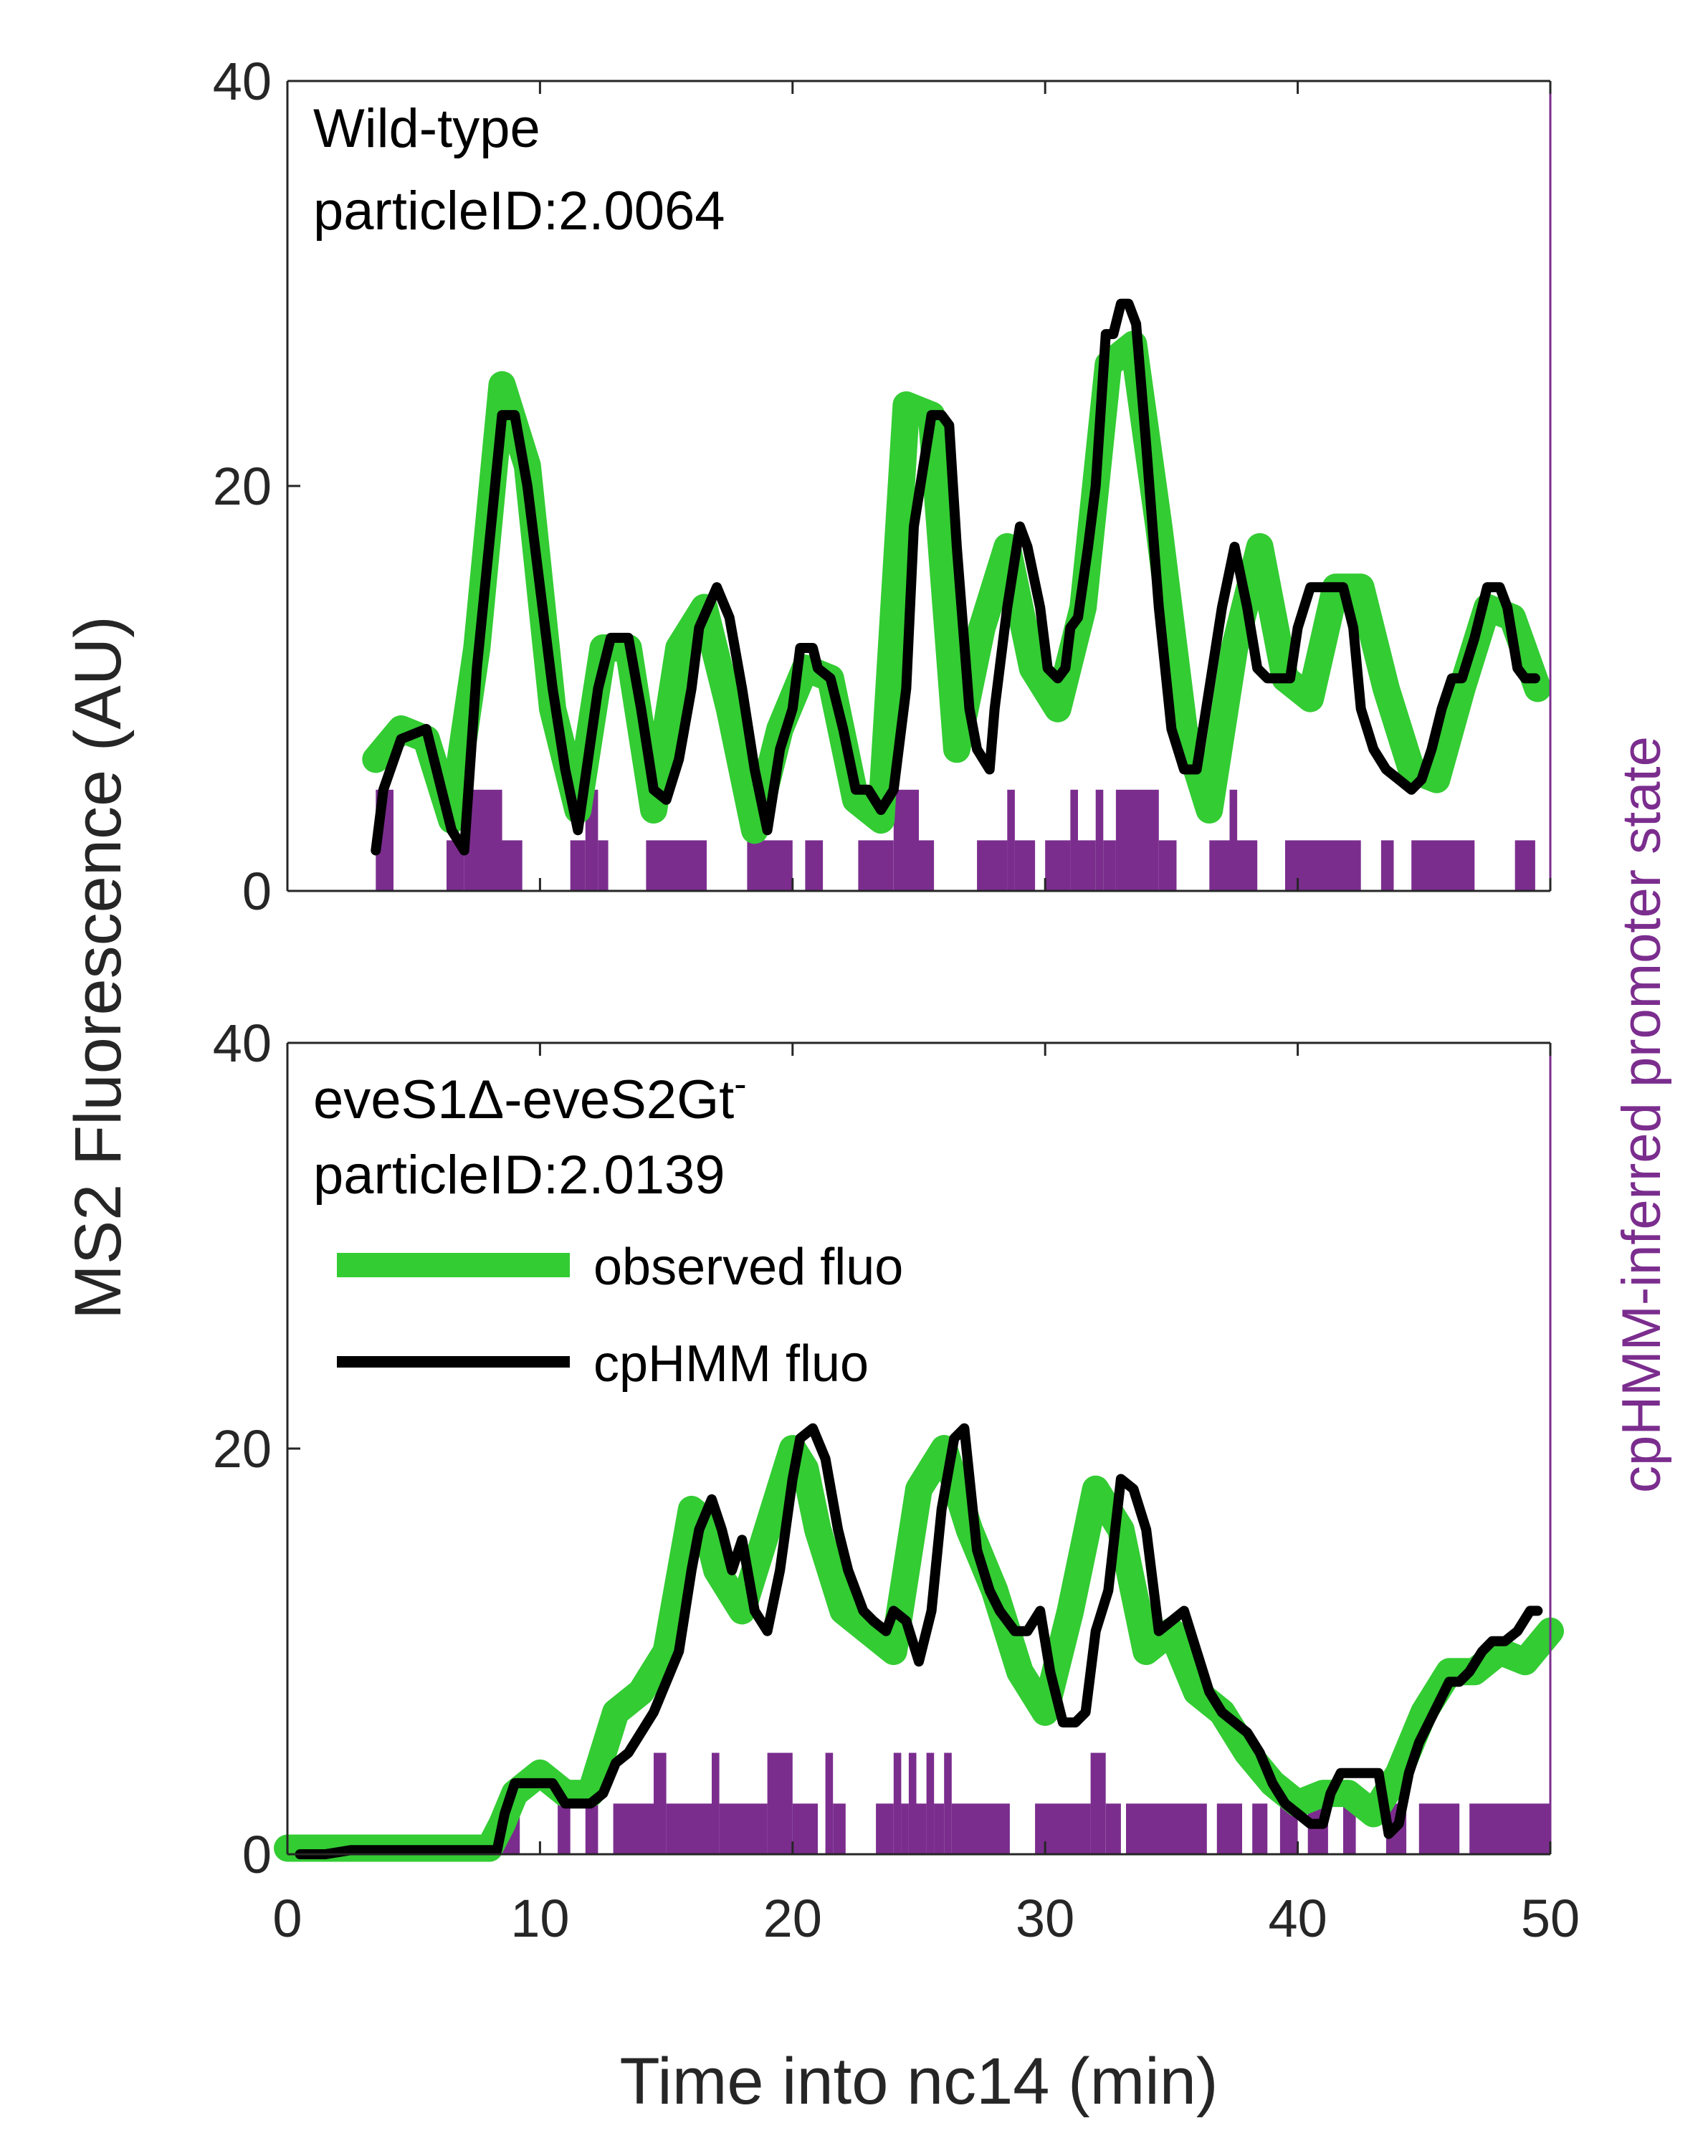 The width and height of the screenshot is (1708, 2156). Describe the element at coordinates (1550, 1918) in the screenshot. I see `x-tick-label: 50` at that location.